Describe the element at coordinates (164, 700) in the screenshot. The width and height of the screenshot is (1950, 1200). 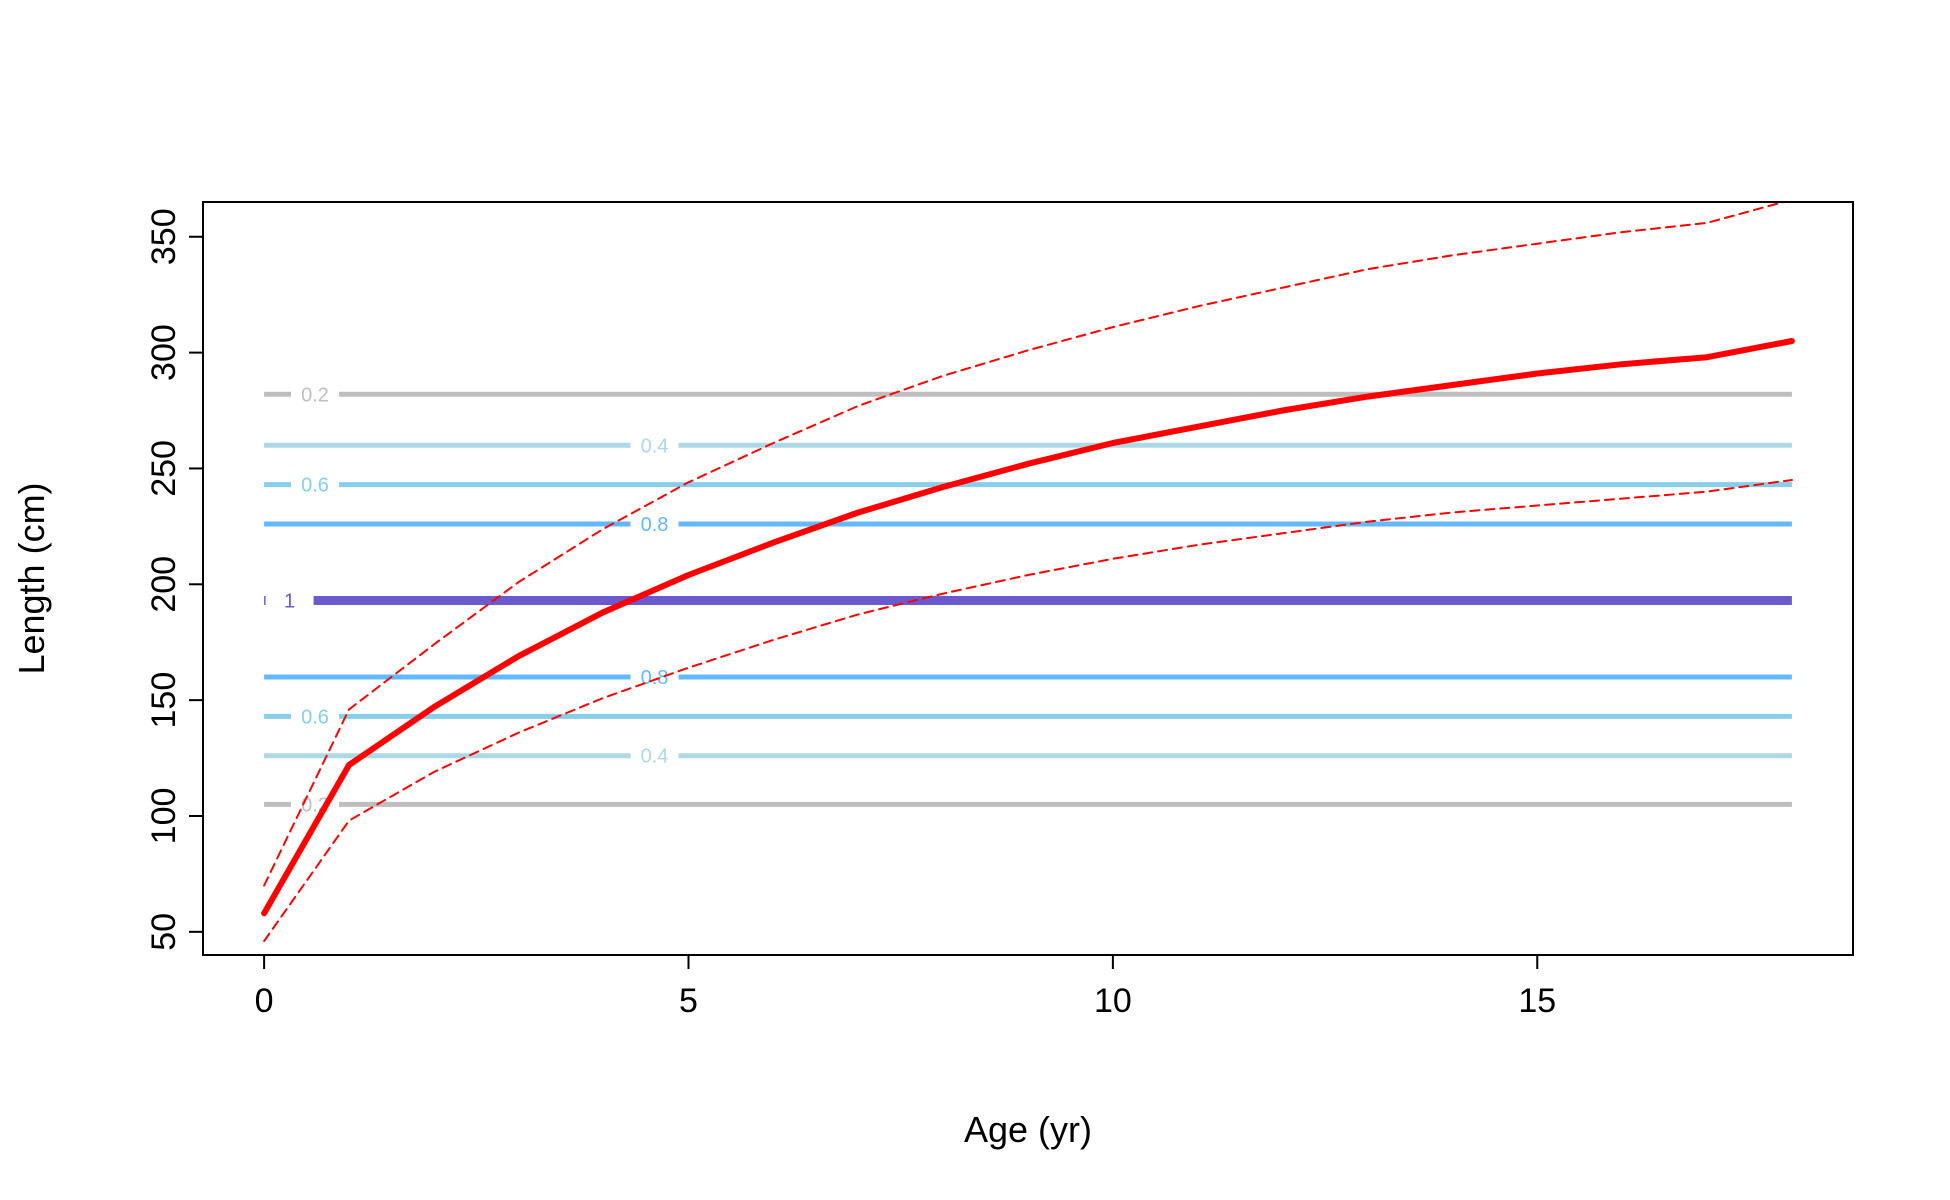
I see `y-tick-label: 150` at that location.